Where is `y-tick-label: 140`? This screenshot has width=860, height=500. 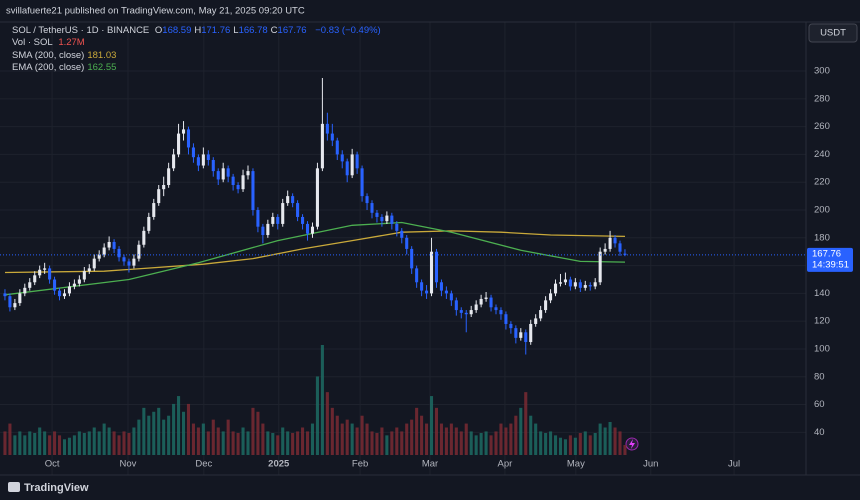 y-tick-label: 140 is located at coordinates (822, 293).